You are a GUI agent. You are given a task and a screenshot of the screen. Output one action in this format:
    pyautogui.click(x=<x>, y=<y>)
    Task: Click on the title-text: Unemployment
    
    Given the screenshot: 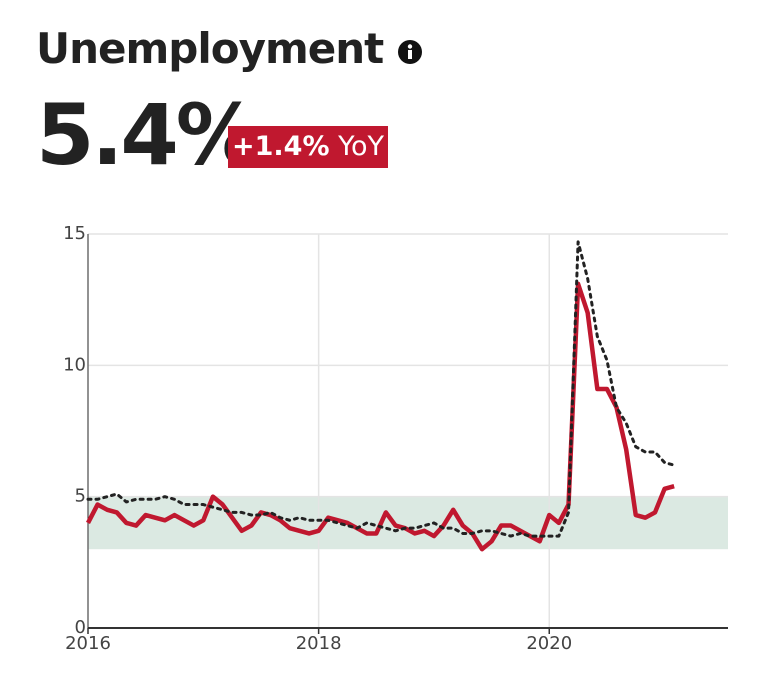 What is the action you would take?
    pyautogui.click(x=210, y=48)
    